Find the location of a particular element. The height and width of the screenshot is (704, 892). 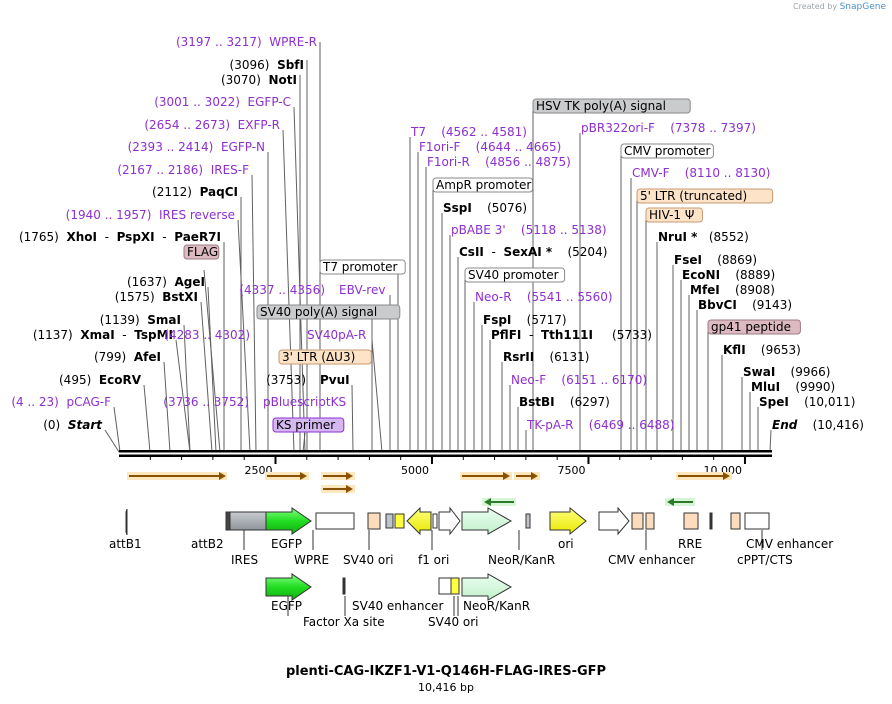

label-box-t7-promoter: T7 promoter is located at coordinates (362, 267).